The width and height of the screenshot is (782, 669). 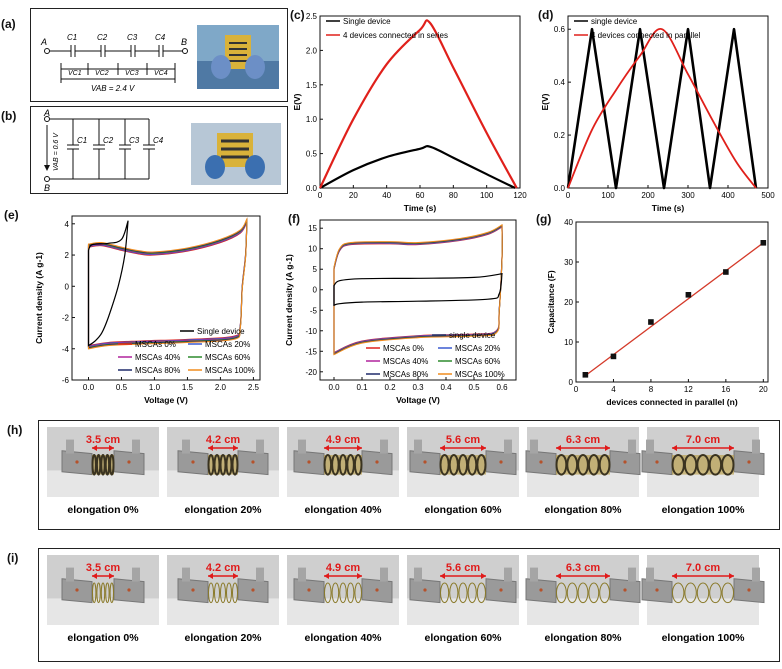 I want to click on y-tick-label: -20, so click(x=311, y=372).